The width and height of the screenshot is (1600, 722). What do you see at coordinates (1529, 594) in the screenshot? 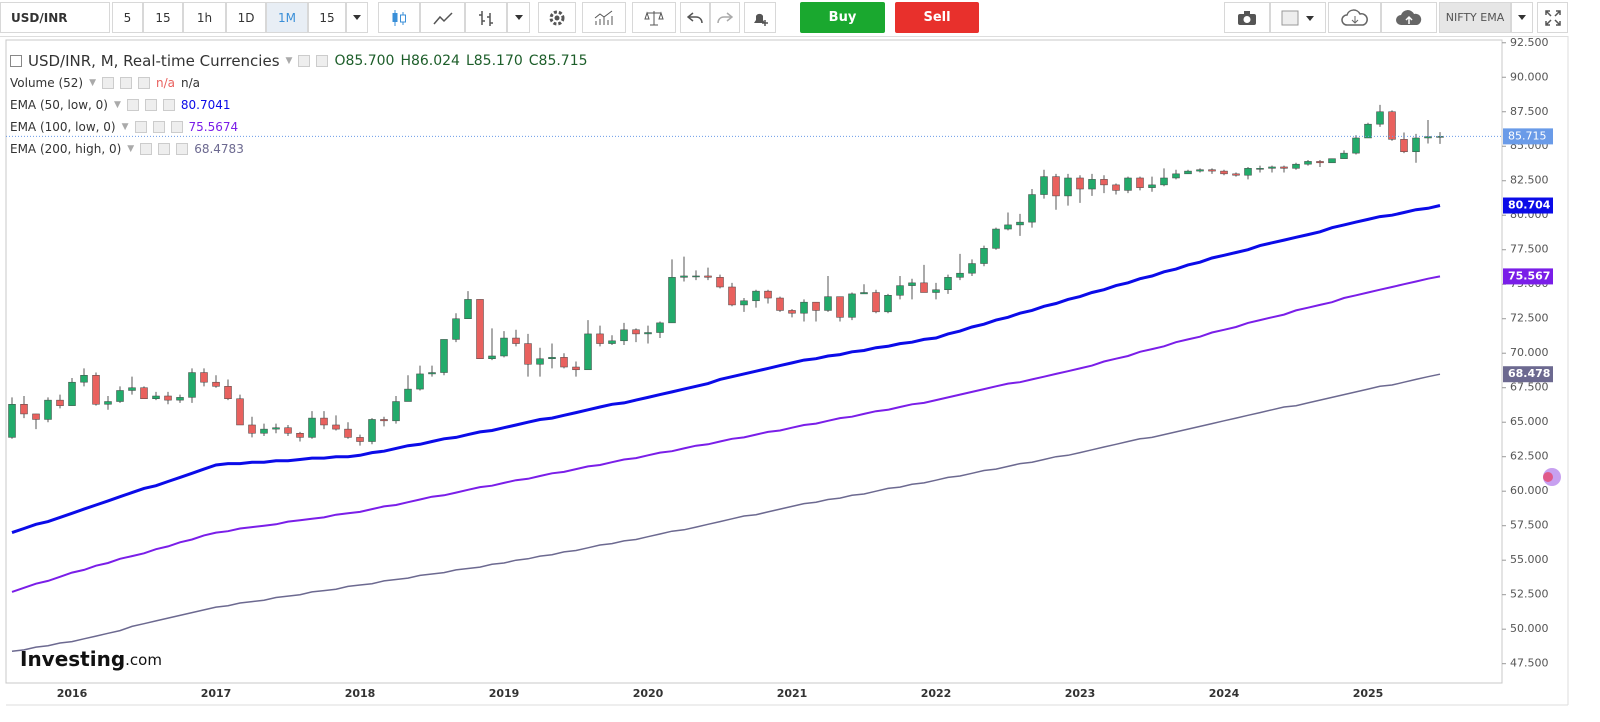
I see `y-tick-label: 52.500` at bounding box center [1529, 594].